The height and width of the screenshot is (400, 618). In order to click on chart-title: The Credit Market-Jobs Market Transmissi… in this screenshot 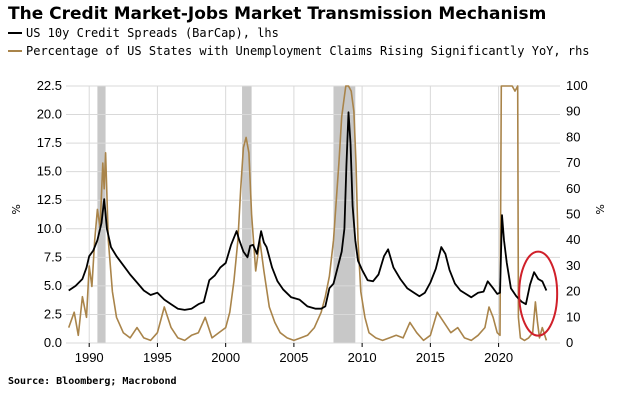, I will do `click(277, 14)`.